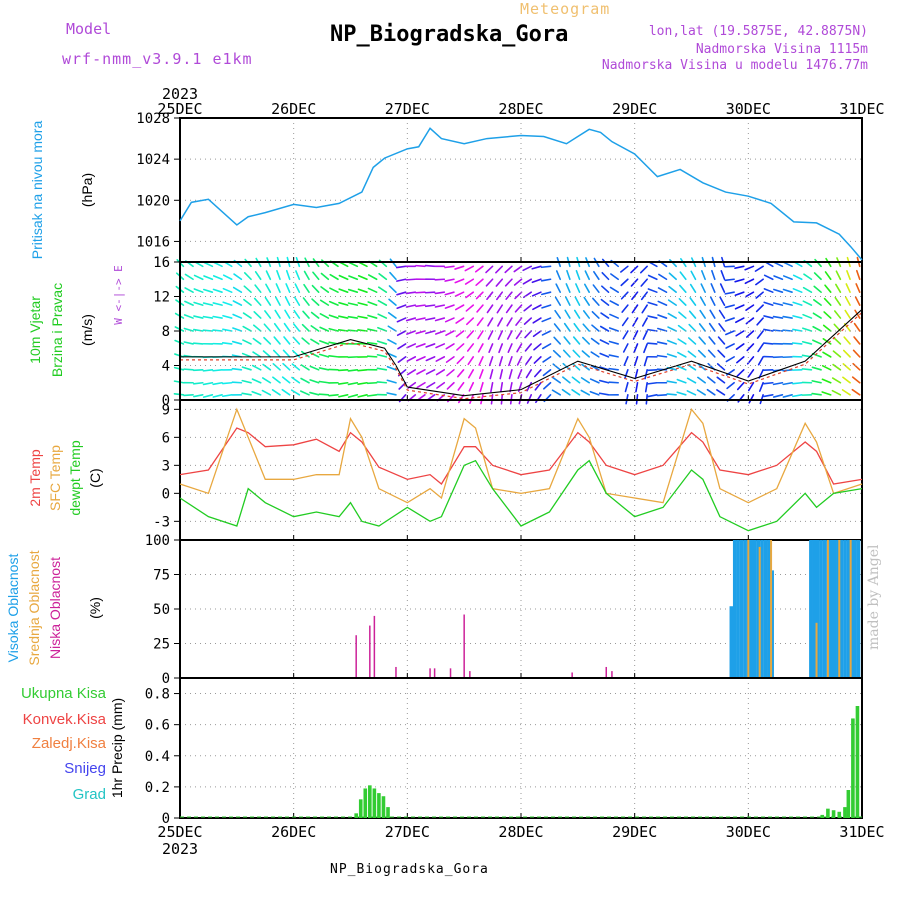 The height and width of the screenshot is (900, 900). Describe the element at coordinates (748, 109) in the screenshot. I see `top-date-label: 30DEC` at that location.